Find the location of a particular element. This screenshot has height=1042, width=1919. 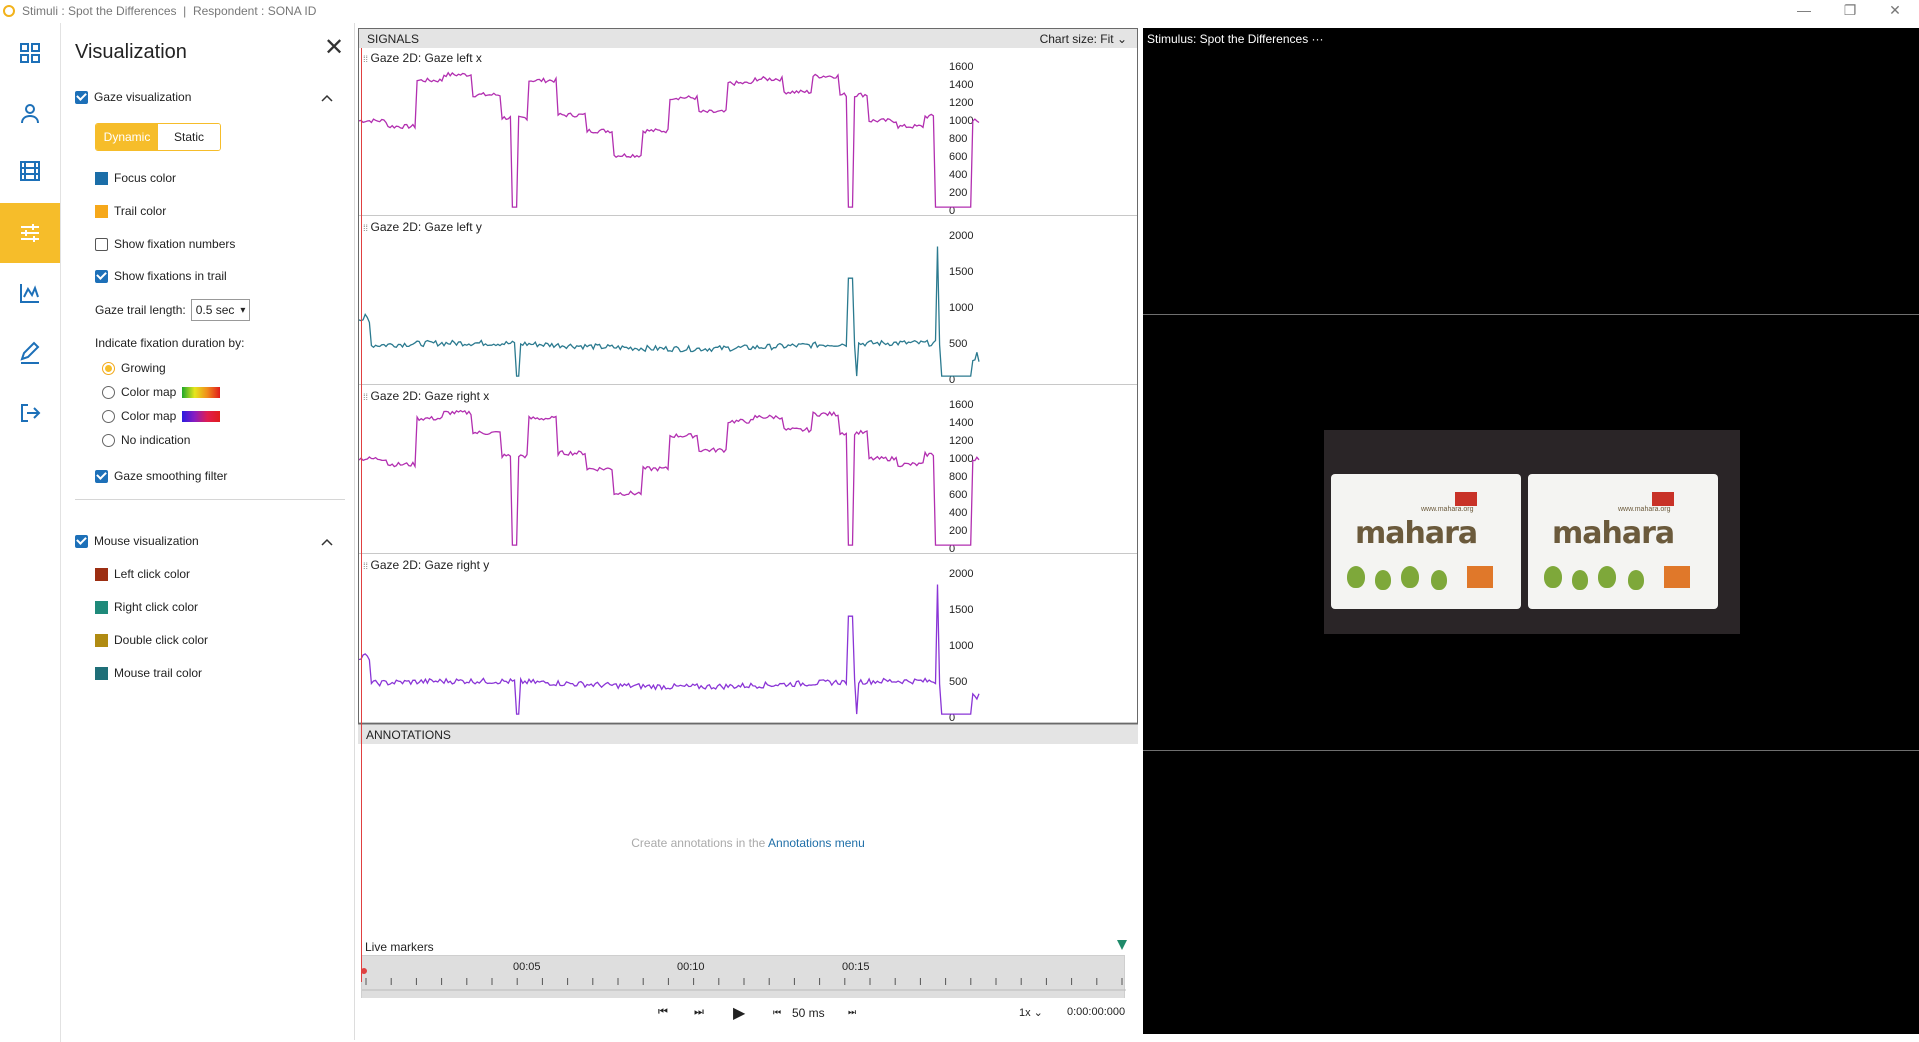

show-fixations-in-trail-checkbox is located at coordinates (101, 276).